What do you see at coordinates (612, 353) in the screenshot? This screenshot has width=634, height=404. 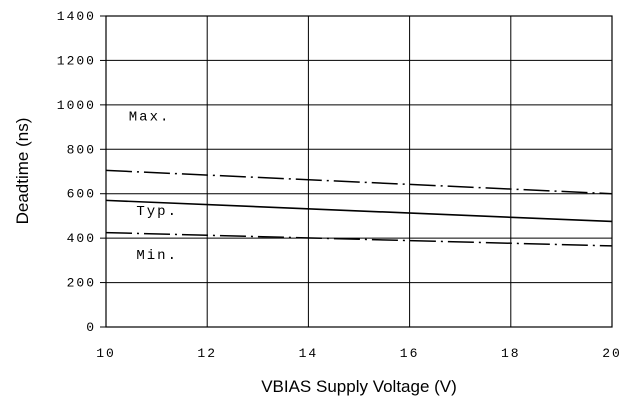 I see `x-tick-label-20: 20` at bounding box center [612, 353].